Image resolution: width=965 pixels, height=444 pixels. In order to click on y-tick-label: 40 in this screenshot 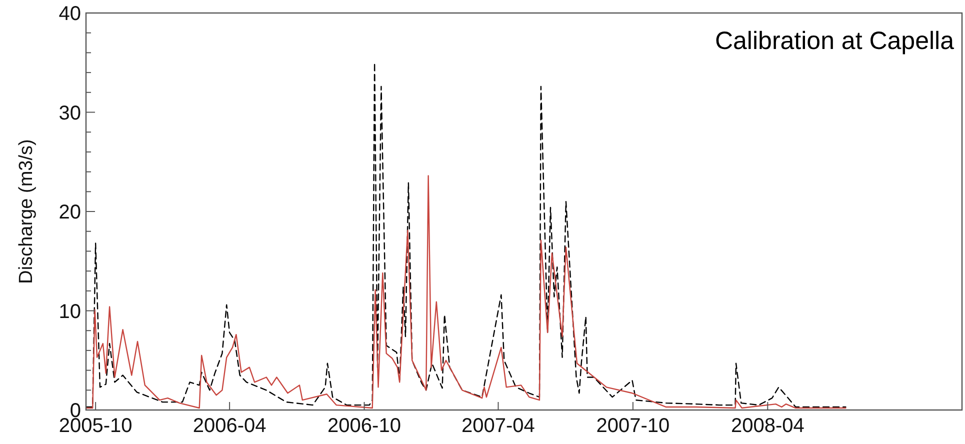, I will do `click(69, 14)`.